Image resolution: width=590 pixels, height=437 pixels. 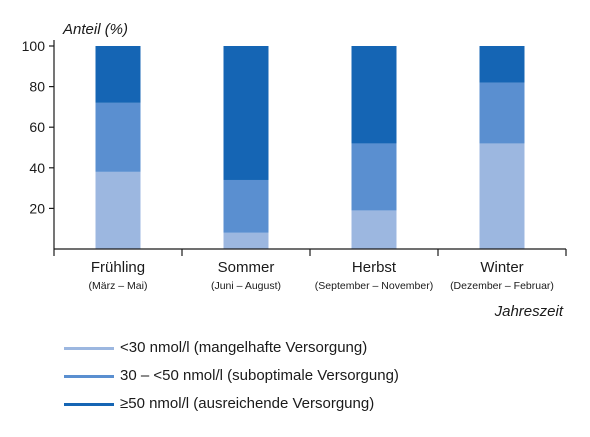 What do you see at coordinates (118, 286) in the screenshot?
I see `x-category-sublabel-1: (März – Mai)` at bounding box center [118, 286].